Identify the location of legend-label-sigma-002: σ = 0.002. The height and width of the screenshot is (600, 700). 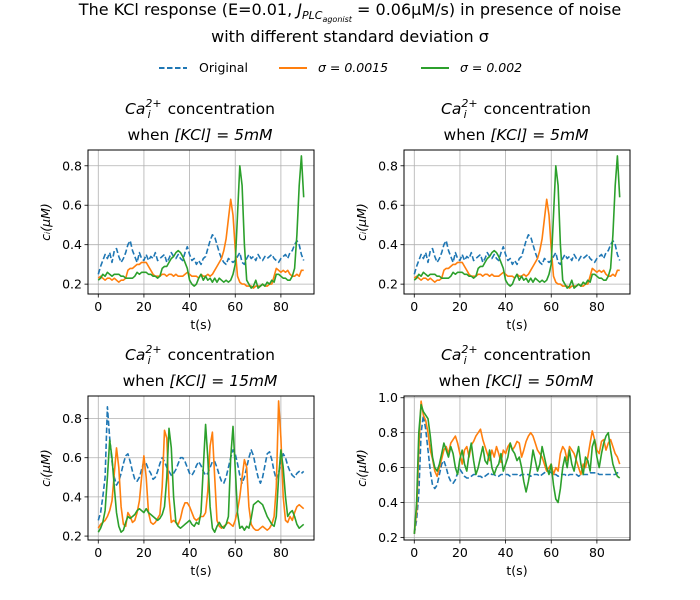
(491, 67).